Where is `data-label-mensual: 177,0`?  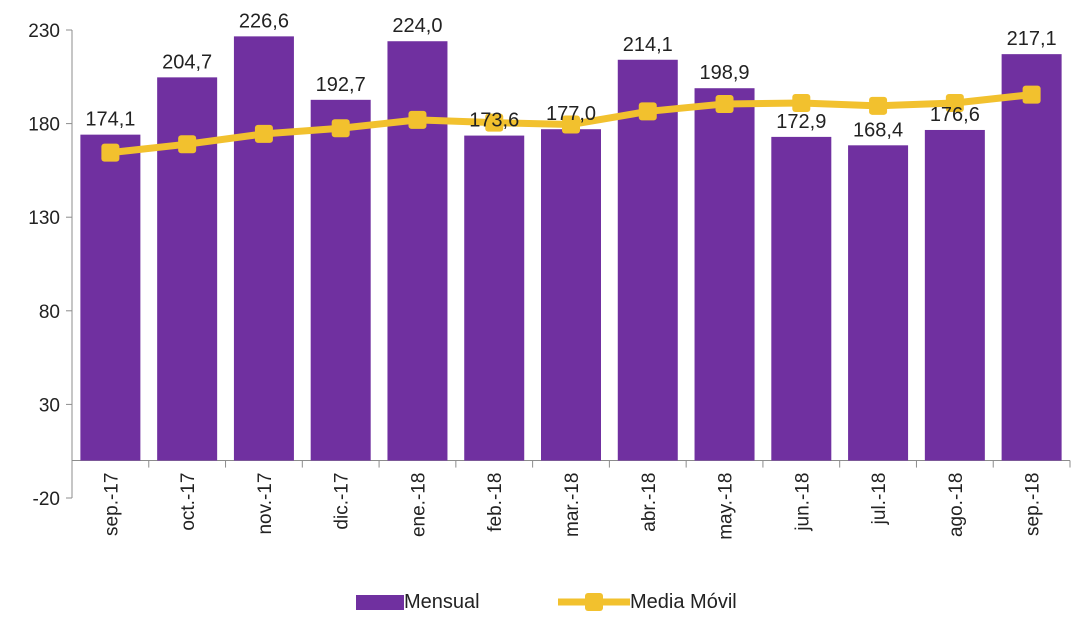 data-label-mensual: 177,0 is located at coordinates (571, 114).